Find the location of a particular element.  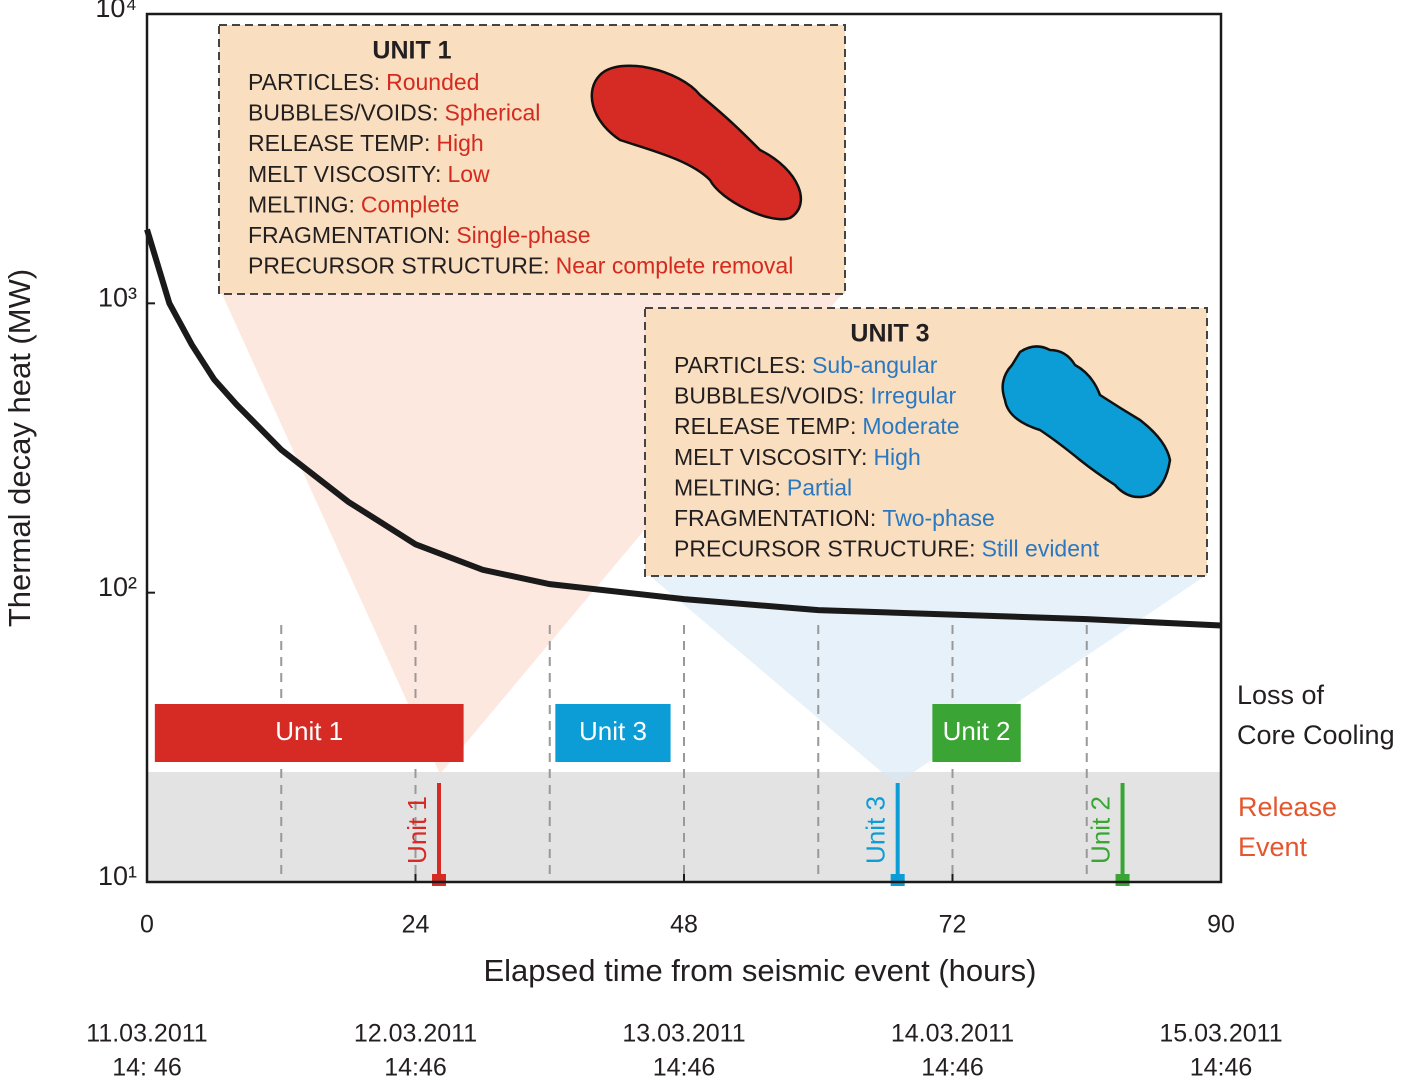

x-tick-label: 48 is located at coordinates (684, 925).